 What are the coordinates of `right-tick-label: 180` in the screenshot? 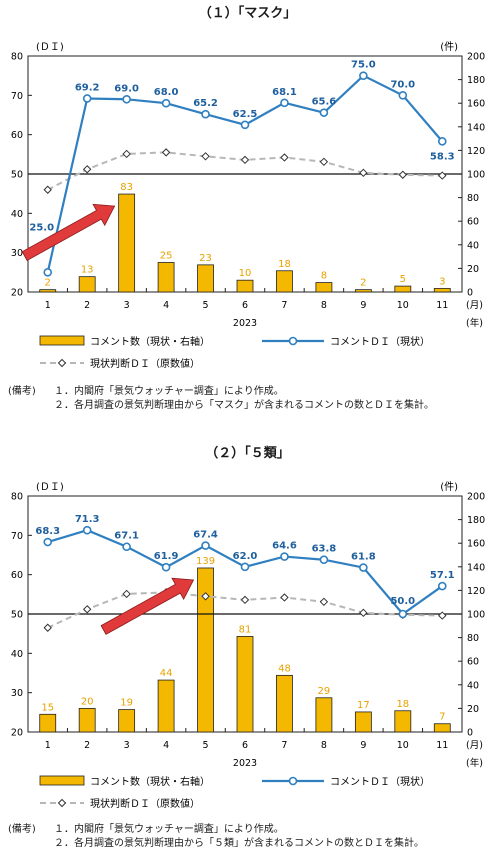 It's located at (476, 80).